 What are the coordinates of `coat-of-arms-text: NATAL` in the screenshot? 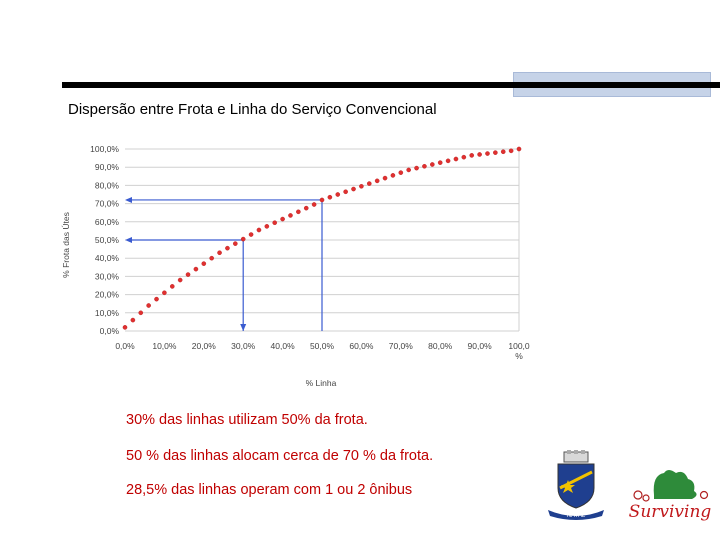 It's located at (576, 516).